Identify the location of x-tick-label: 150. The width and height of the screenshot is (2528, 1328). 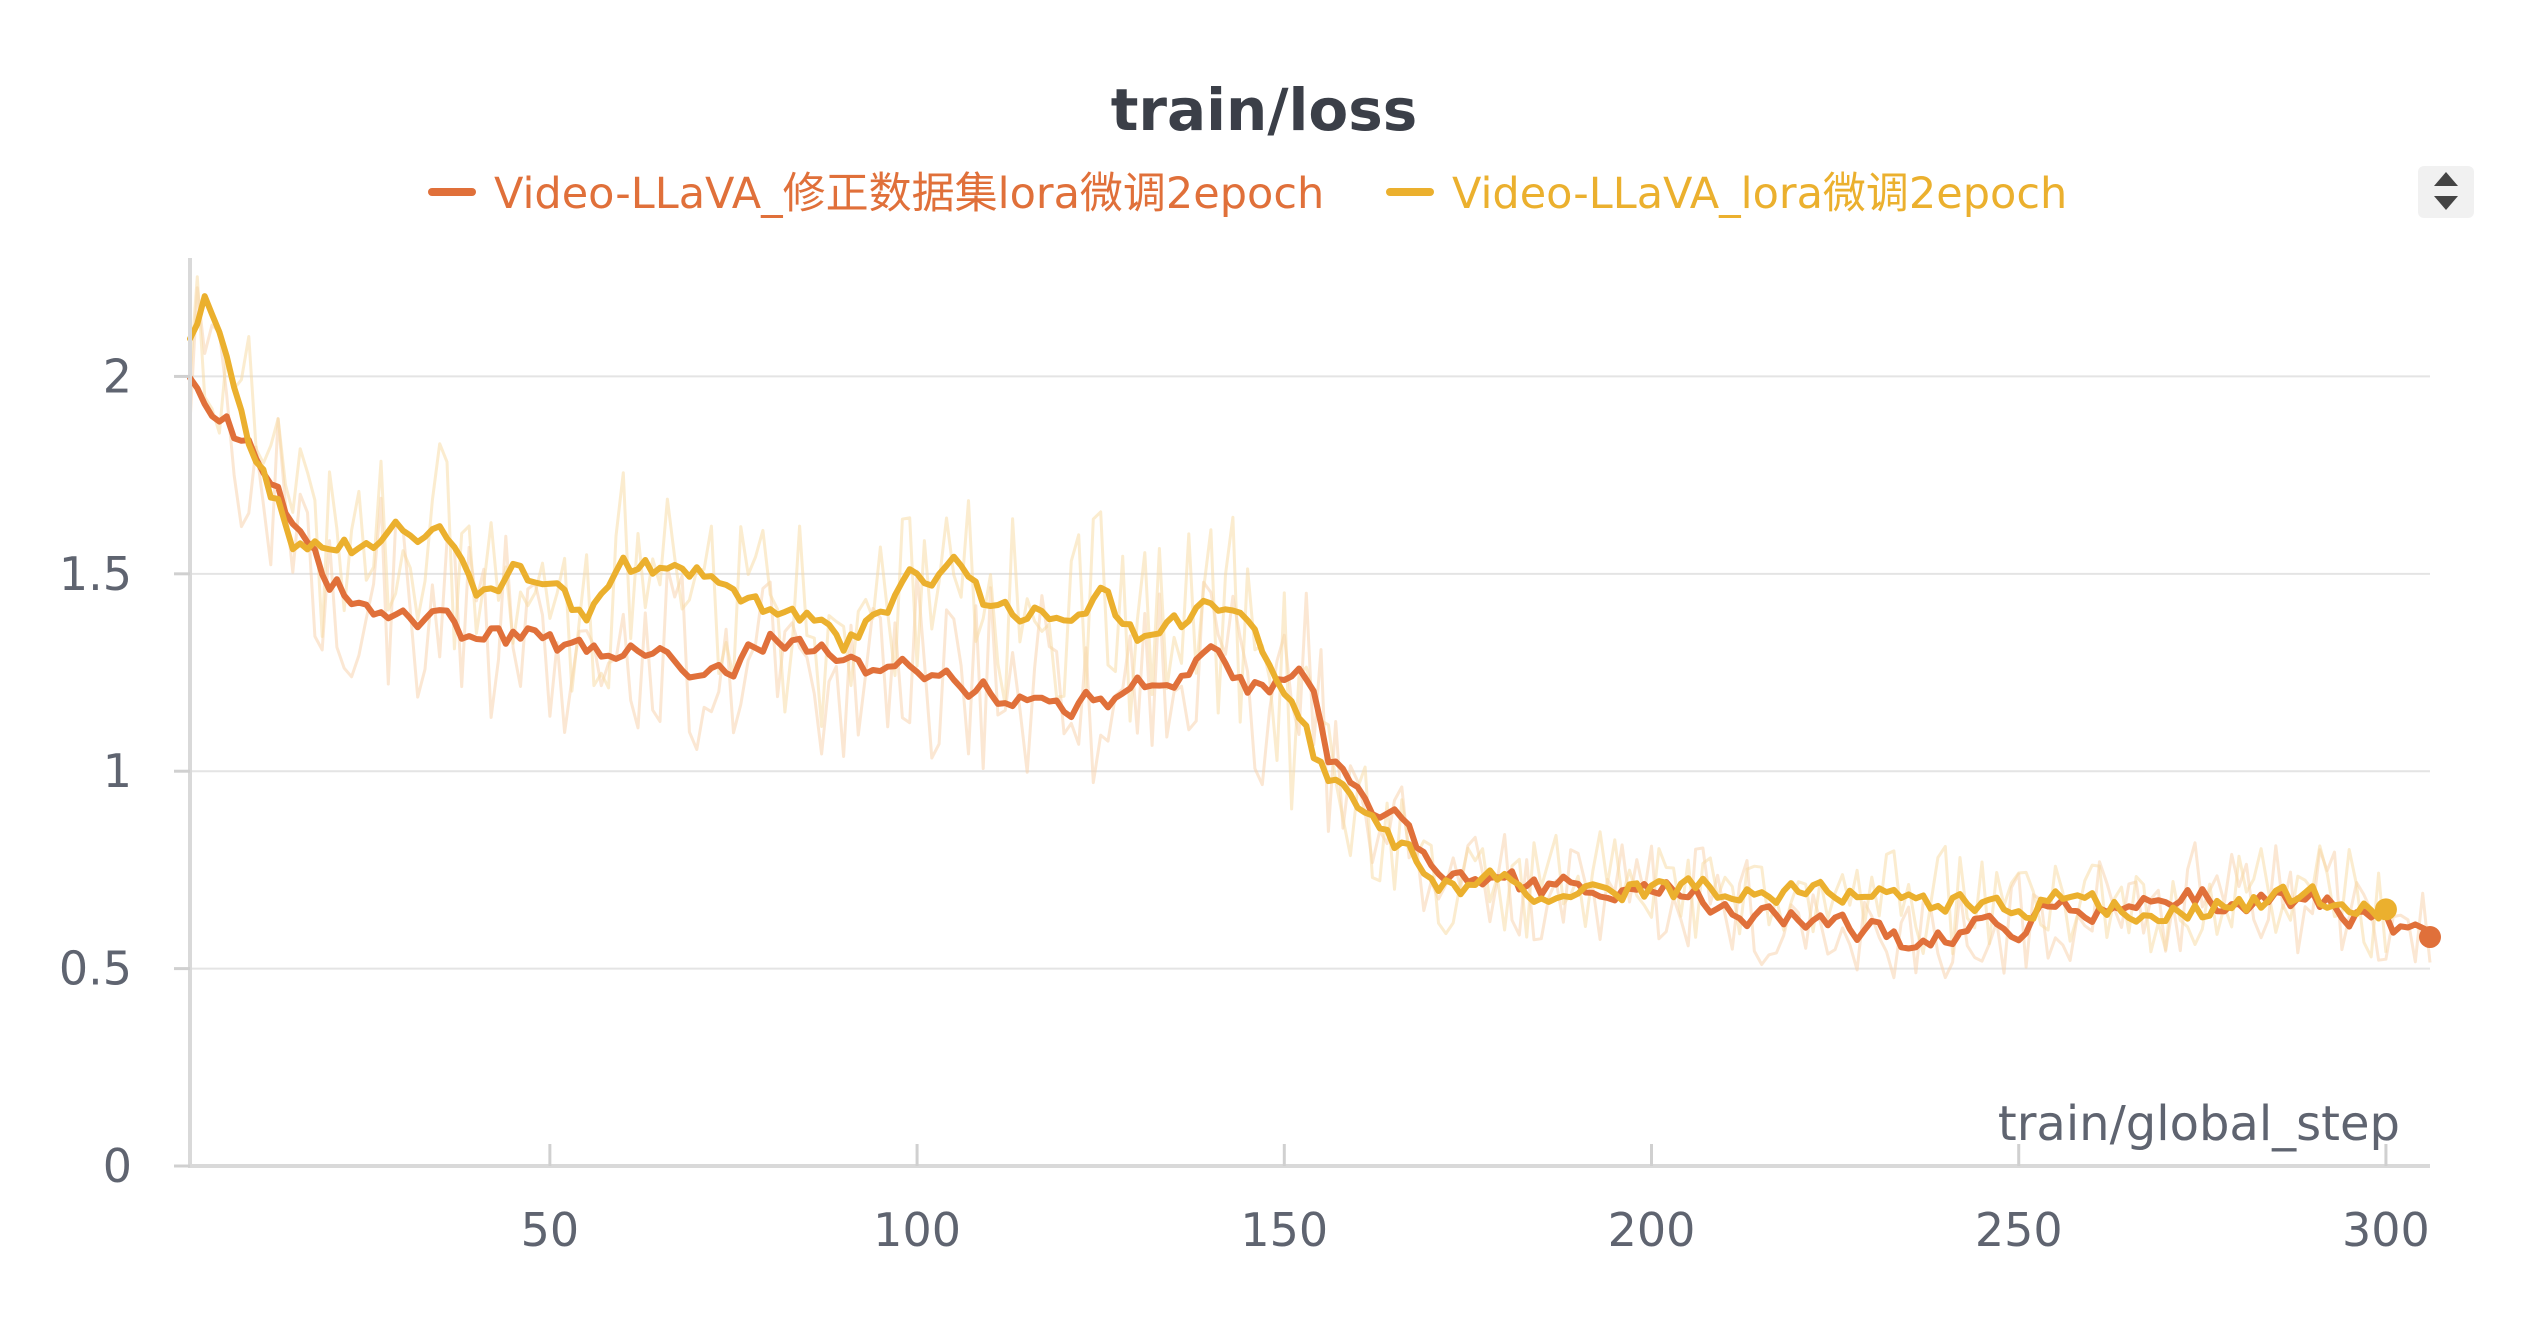
(1284, 1230).